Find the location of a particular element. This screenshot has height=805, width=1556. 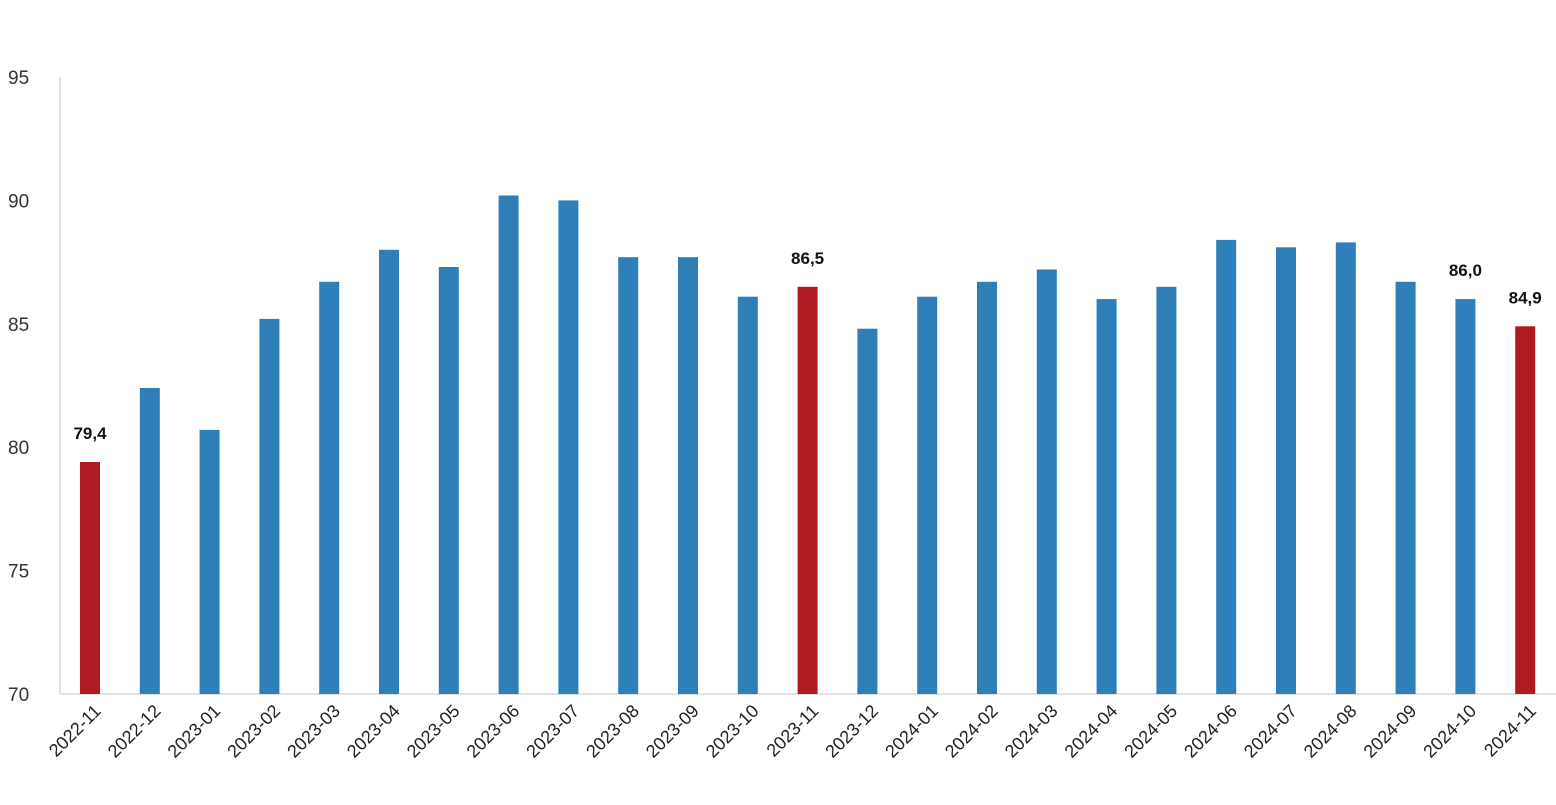

x-tick-label: 2024-05 is located at coordinates (1150, 731).